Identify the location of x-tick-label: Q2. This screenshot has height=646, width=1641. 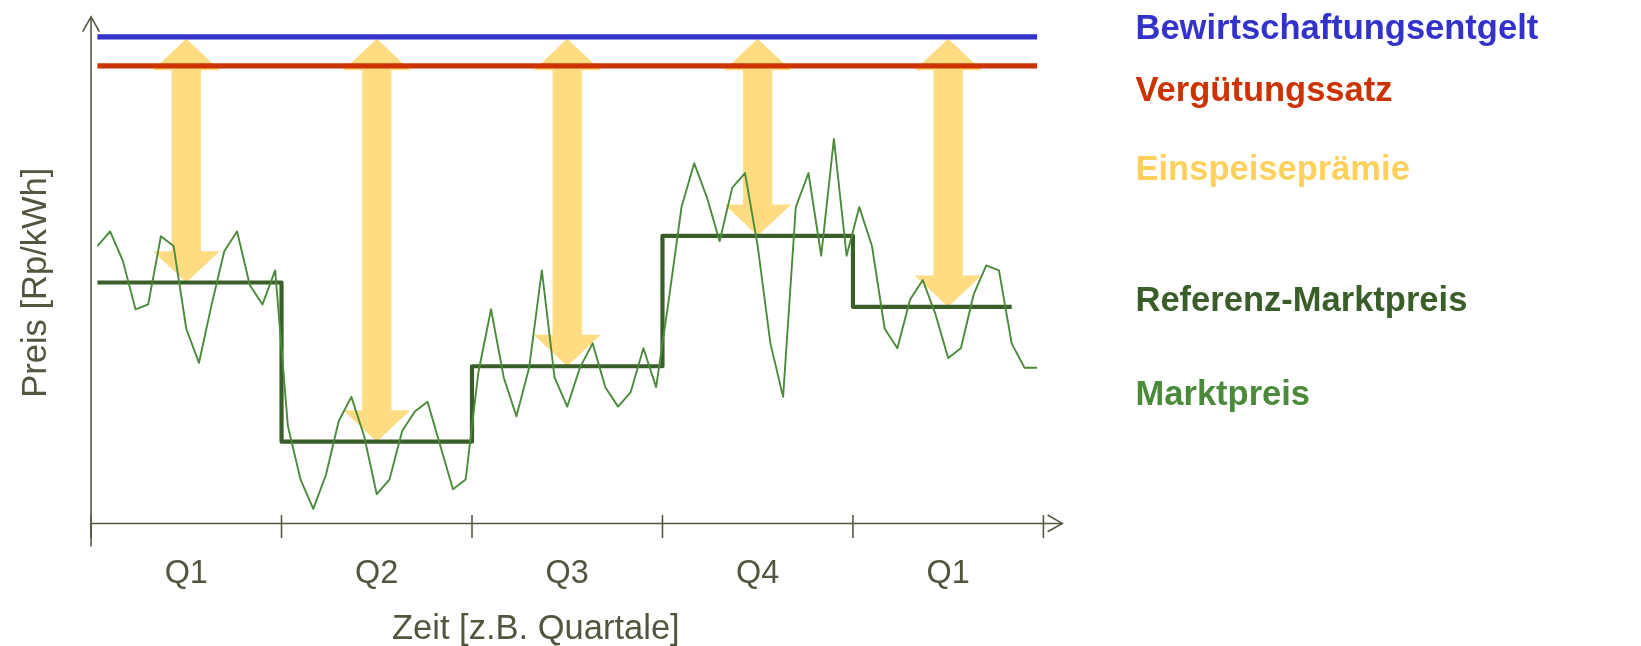
(377, 572).